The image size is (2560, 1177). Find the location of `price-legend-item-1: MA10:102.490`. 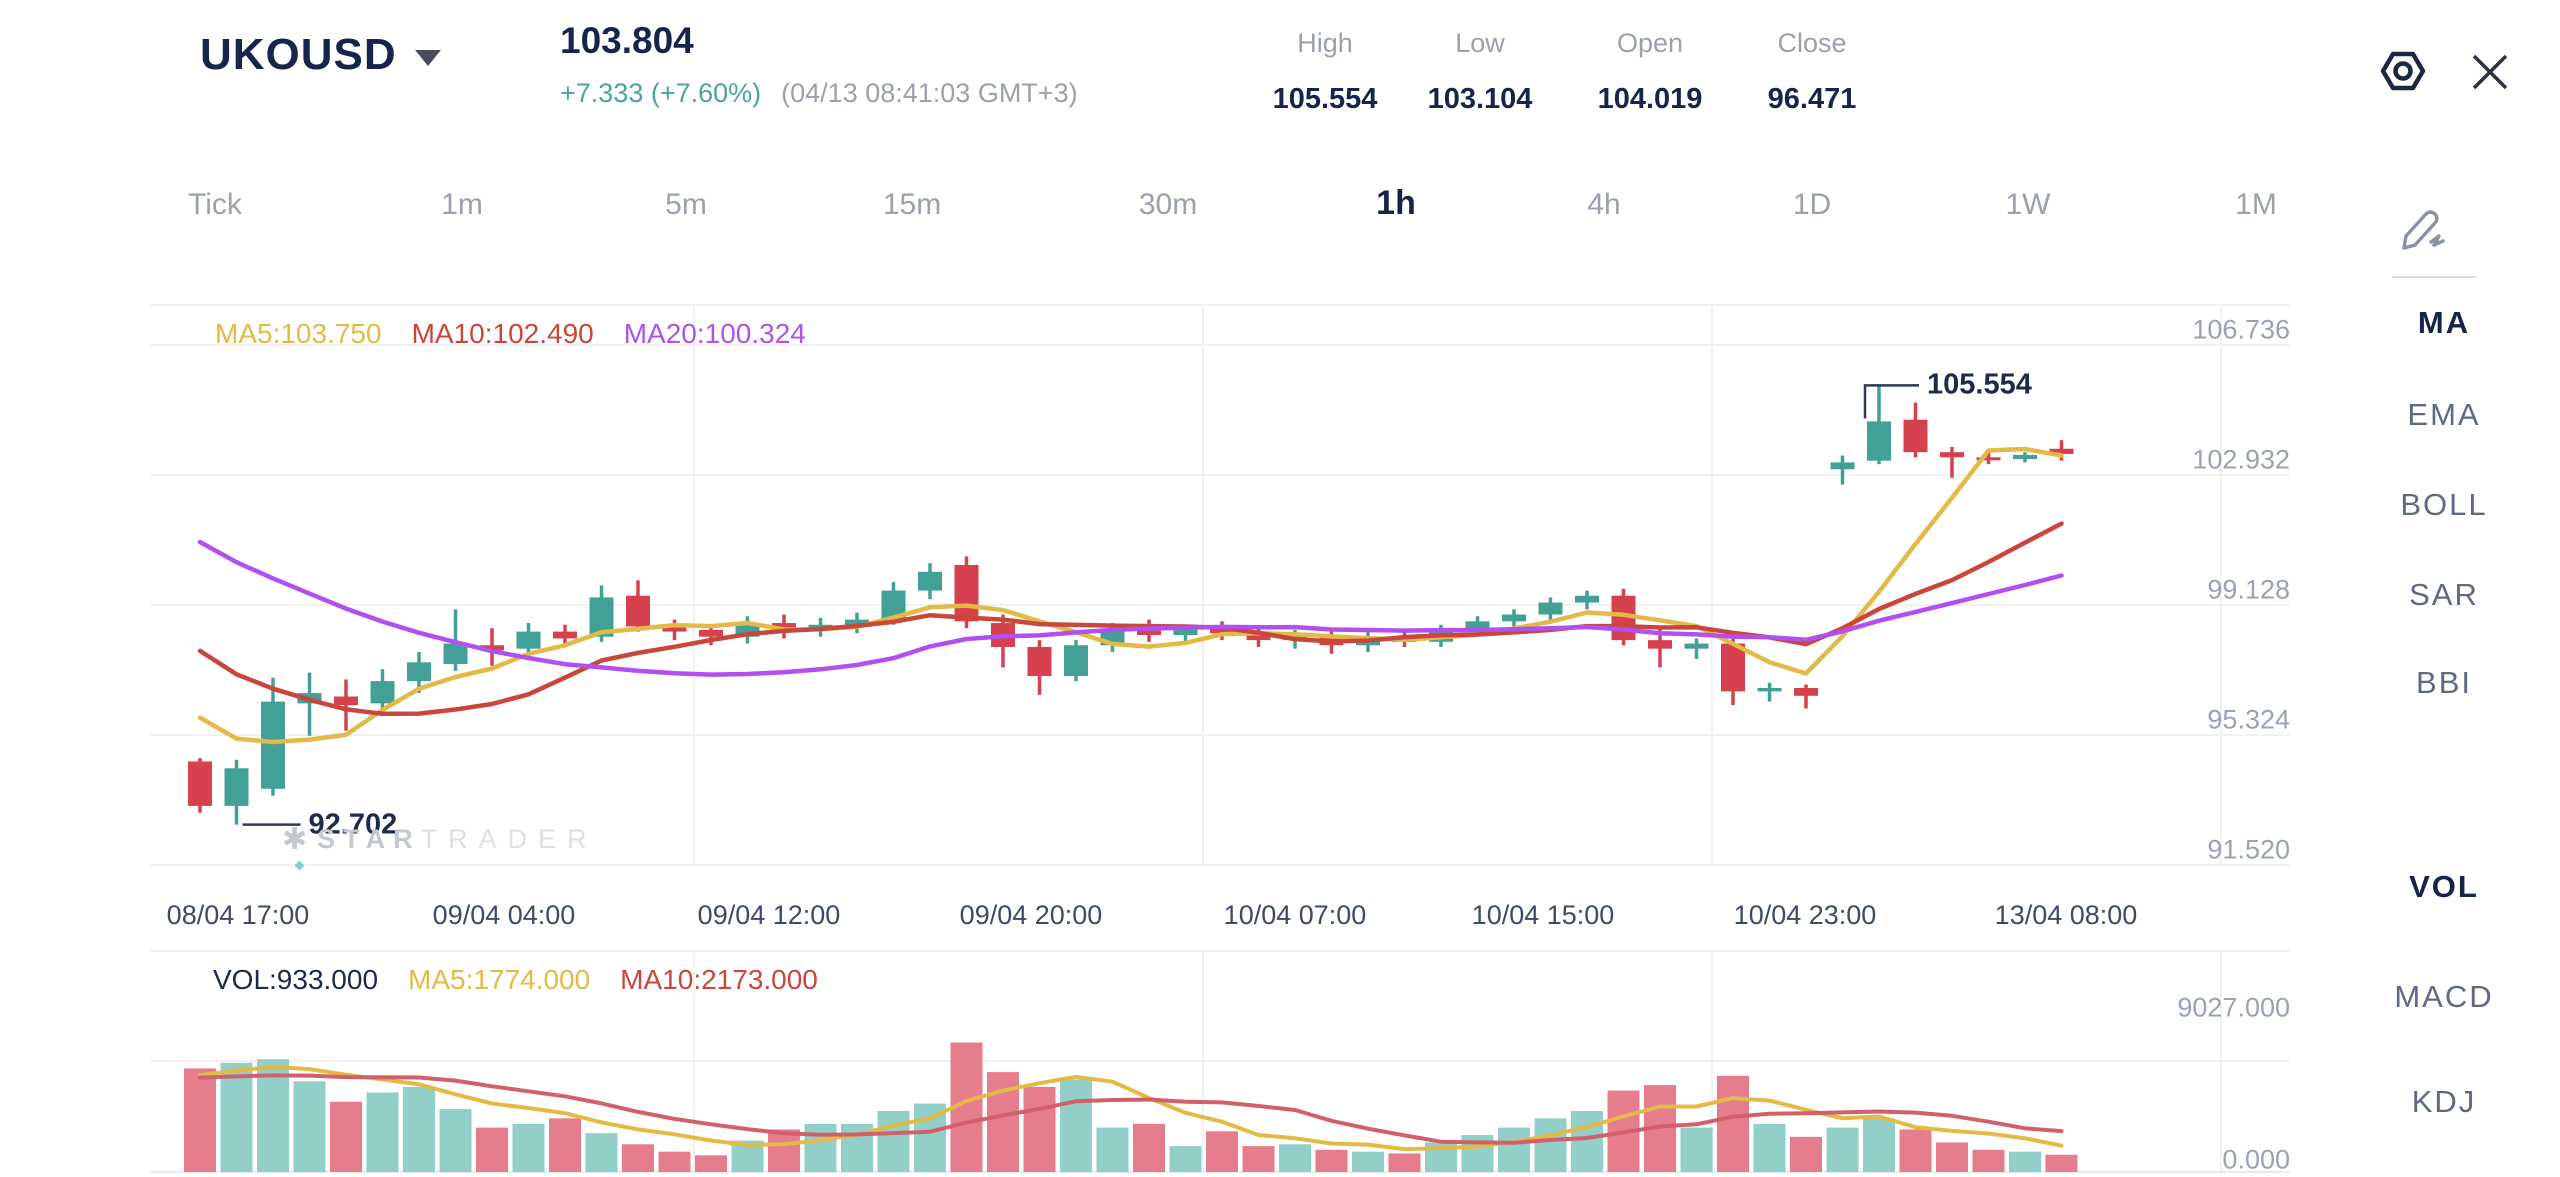

price-legend-item-1: MA10:102.490 is located at coordinates (502, 333).